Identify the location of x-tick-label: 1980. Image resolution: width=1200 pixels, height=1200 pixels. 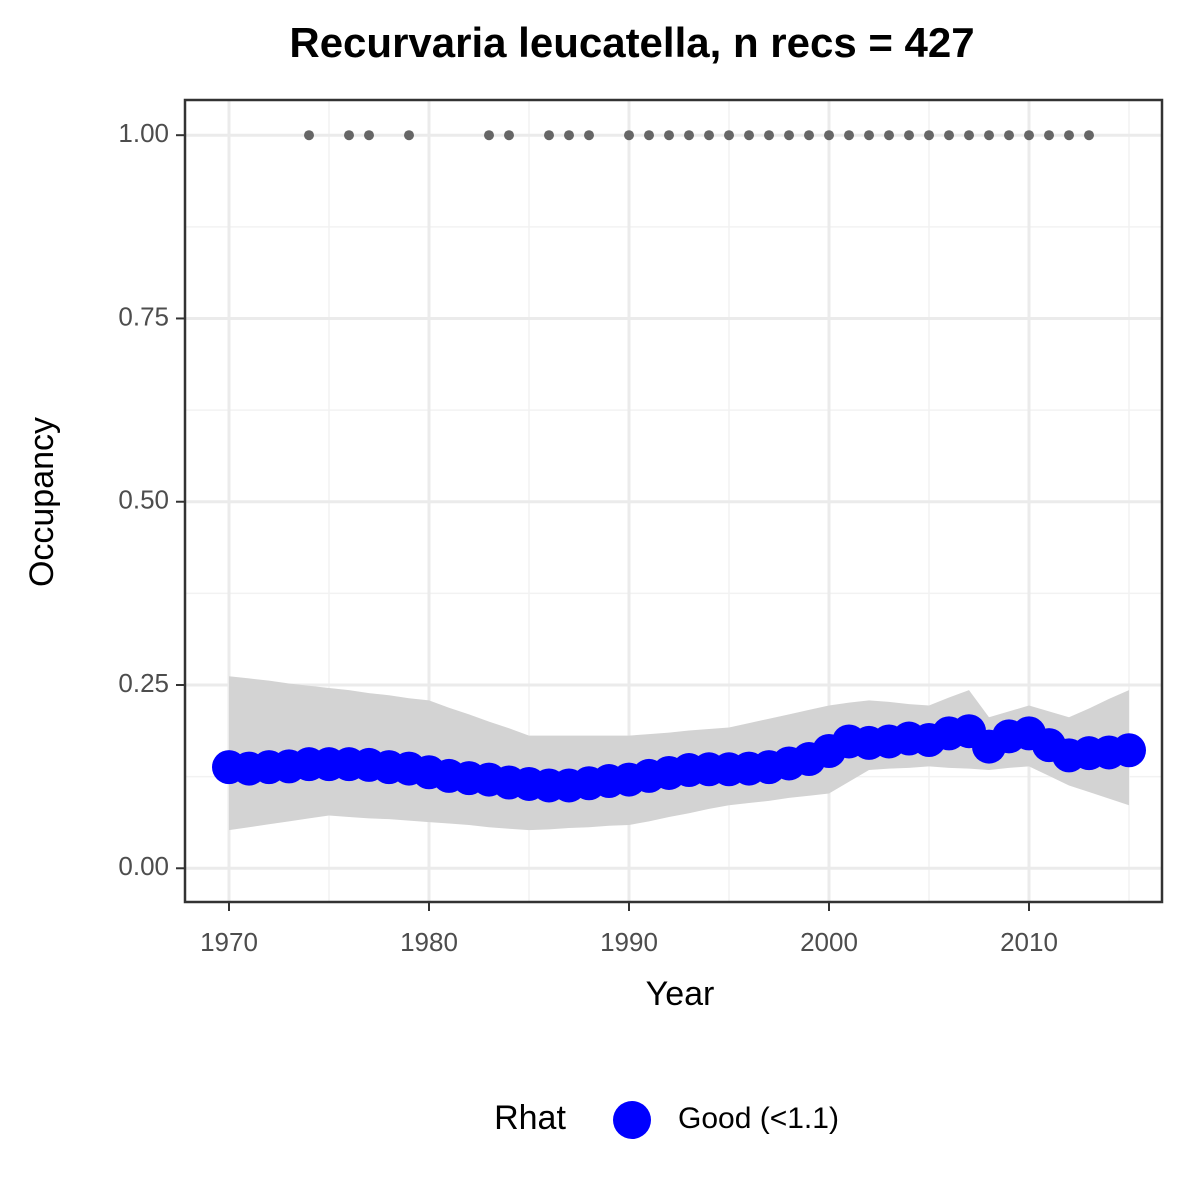
(429, 942).